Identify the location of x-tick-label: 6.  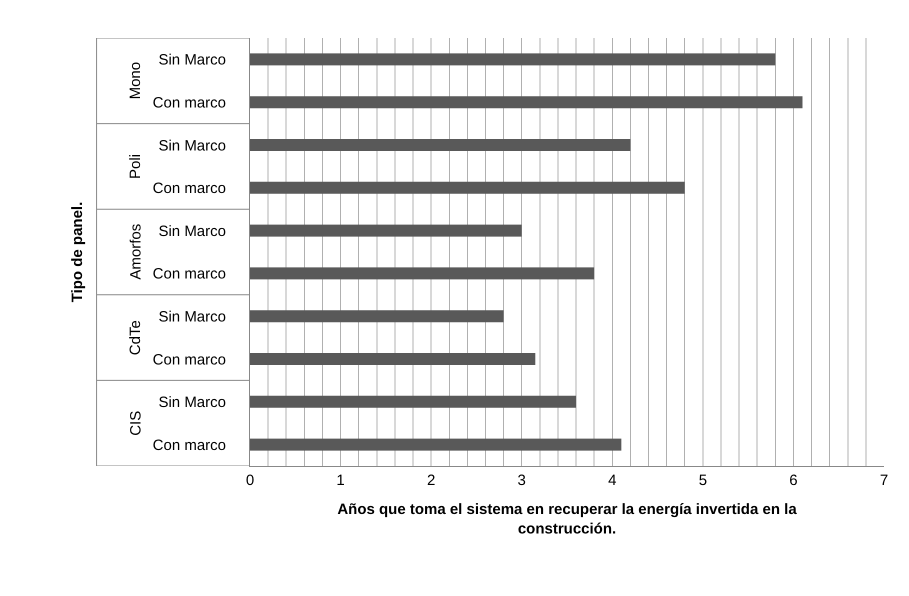
(793, 480).